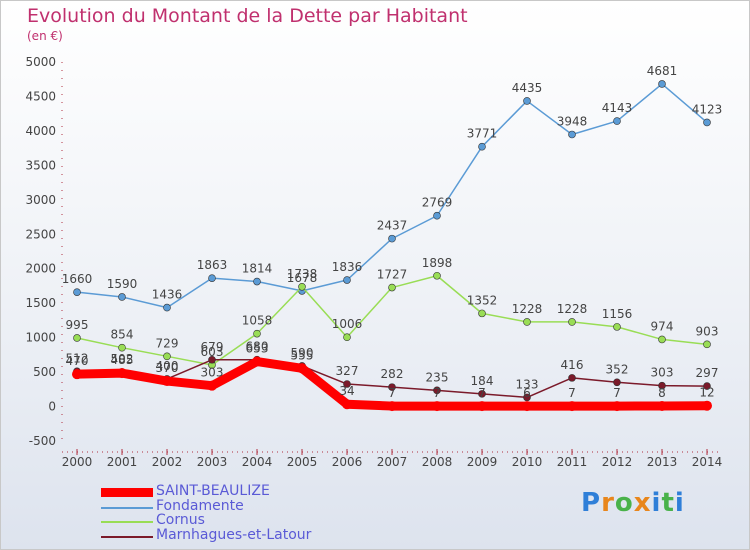  What do you see at coordinates (591, 503) in the screenshot?
I see `logo-letter: P` at bounding box center [591, 503].